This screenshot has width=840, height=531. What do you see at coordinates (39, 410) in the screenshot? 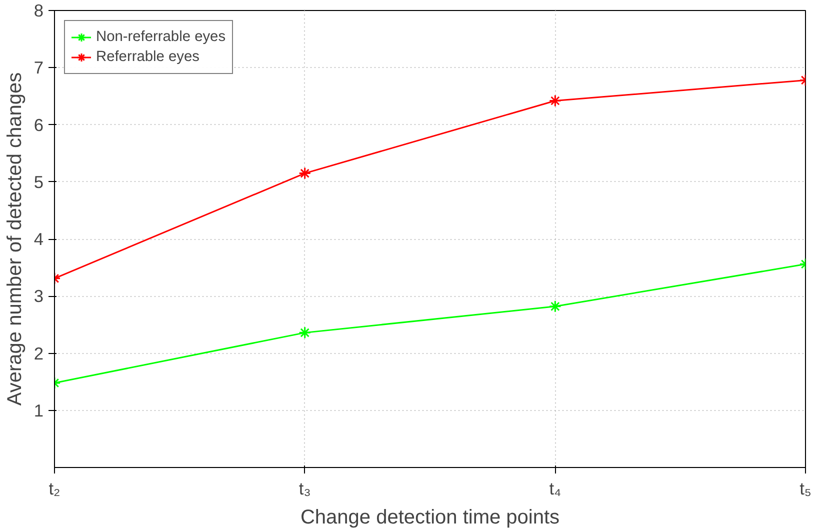
I see `y-tick-label: 1` at bounding box center [39, 410].